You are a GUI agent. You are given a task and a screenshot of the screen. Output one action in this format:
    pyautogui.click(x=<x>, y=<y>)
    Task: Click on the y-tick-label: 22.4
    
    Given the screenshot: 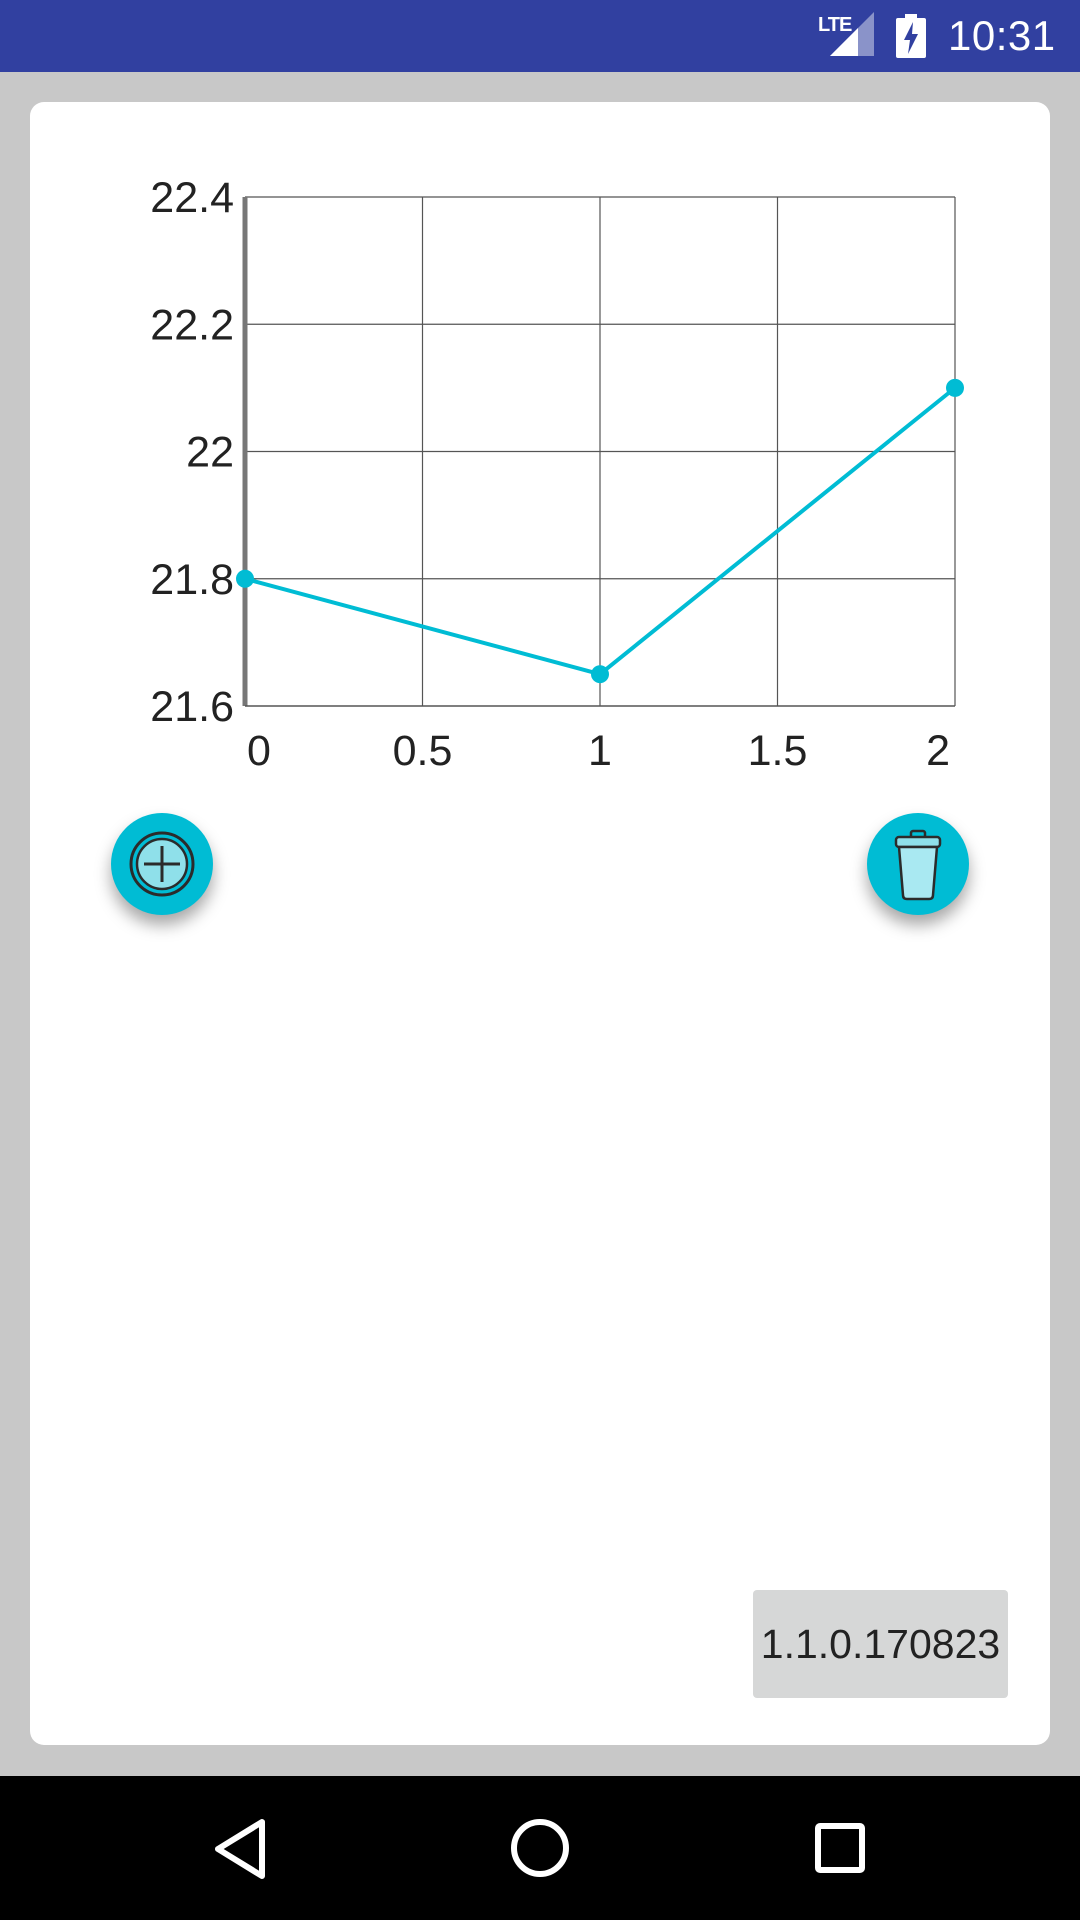 What is the action you would take?
    pyautogui.click(x=192, y=198)
    